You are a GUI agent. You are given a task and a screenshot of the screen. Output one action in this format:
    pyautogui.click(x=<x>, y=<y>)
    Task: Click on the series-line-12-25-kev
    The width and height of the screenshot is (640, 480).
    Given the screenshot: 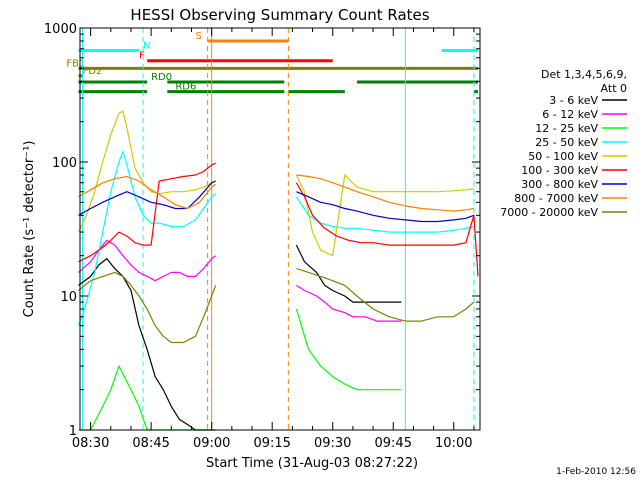 What is the action you would take?
    pyautogui.click(x=240, y=369)
    